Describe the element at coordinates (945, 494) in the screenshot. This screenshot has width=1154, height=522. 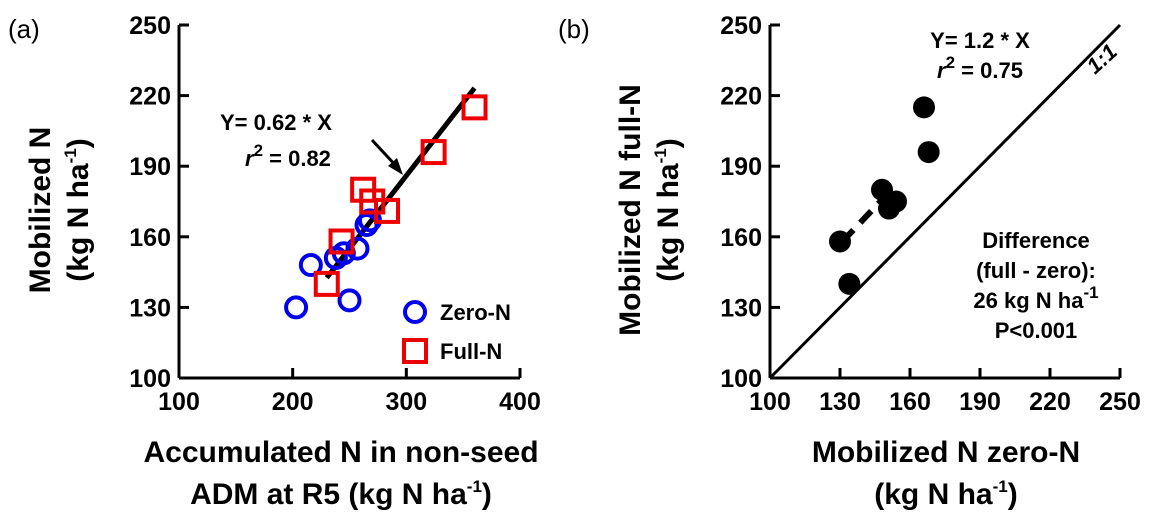
I see `panel-b-xlabel-line2: (kg N ha-1)` at that location.